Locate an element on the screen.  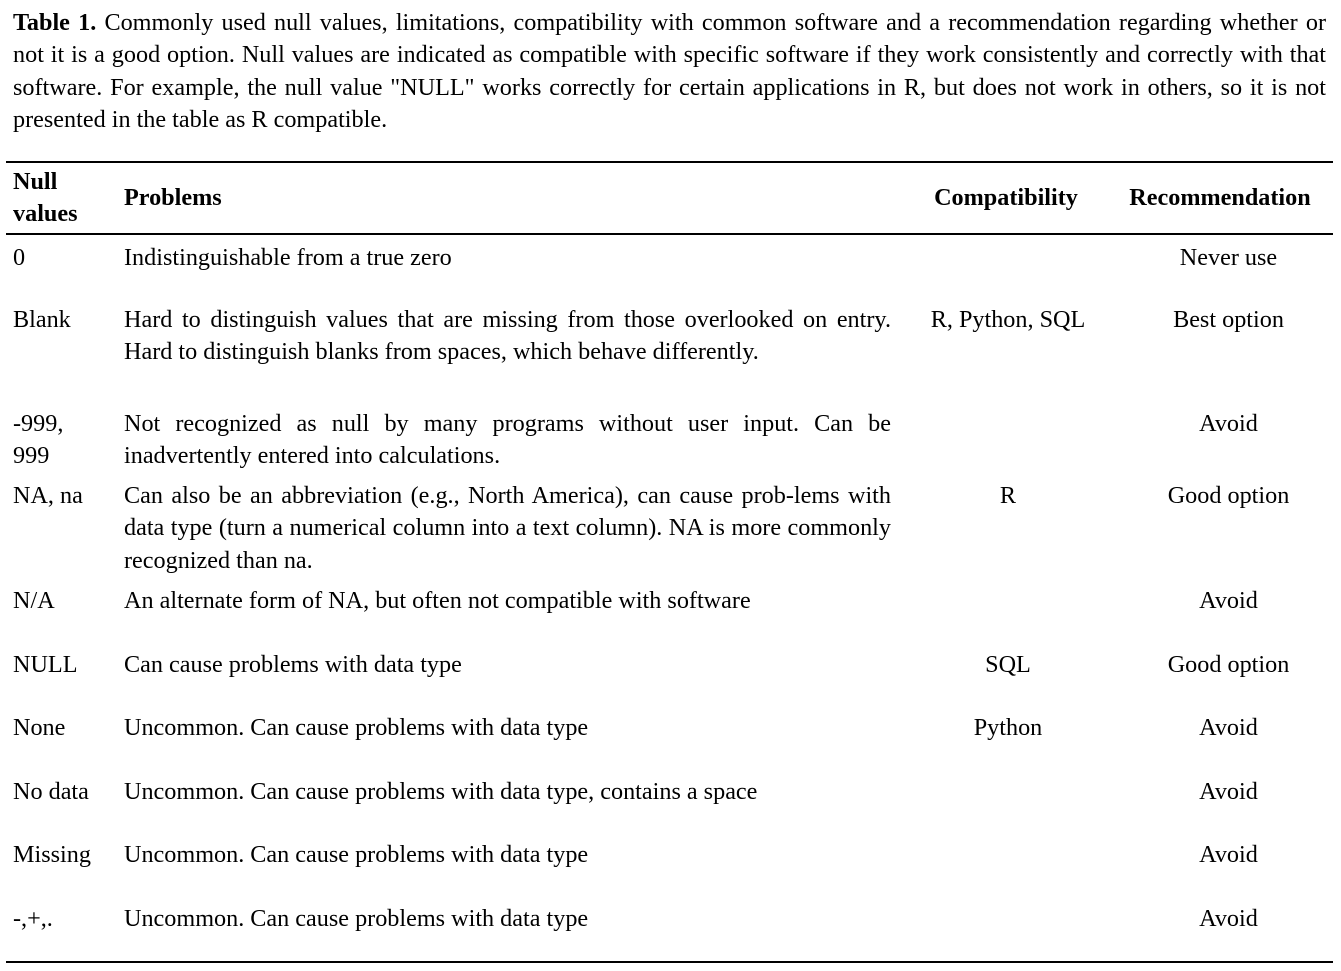
cell-null-value: Missing is located at coordinates (52, 855).